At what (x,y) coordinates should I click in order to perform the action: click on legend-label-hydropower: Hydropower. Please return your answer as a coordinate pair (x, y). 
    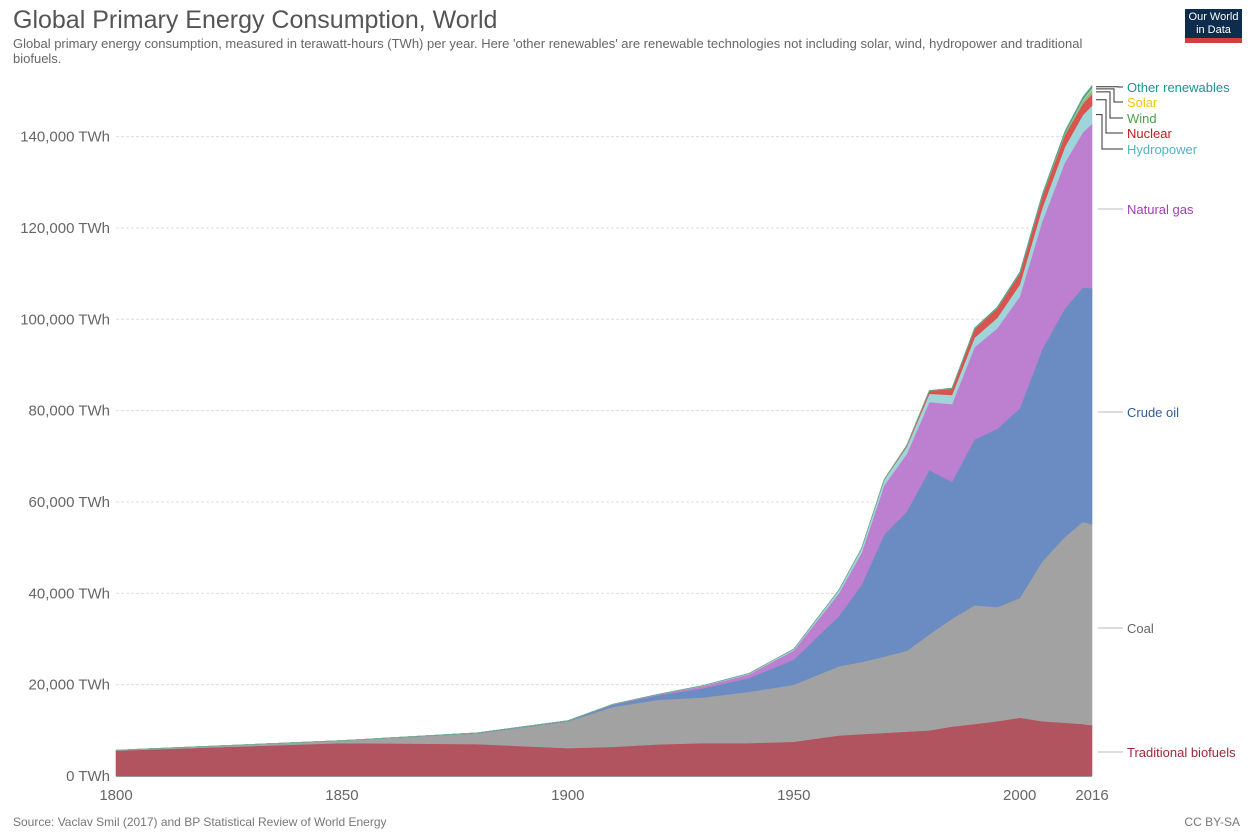
    Looking at the image, I should click on (1162, 149).